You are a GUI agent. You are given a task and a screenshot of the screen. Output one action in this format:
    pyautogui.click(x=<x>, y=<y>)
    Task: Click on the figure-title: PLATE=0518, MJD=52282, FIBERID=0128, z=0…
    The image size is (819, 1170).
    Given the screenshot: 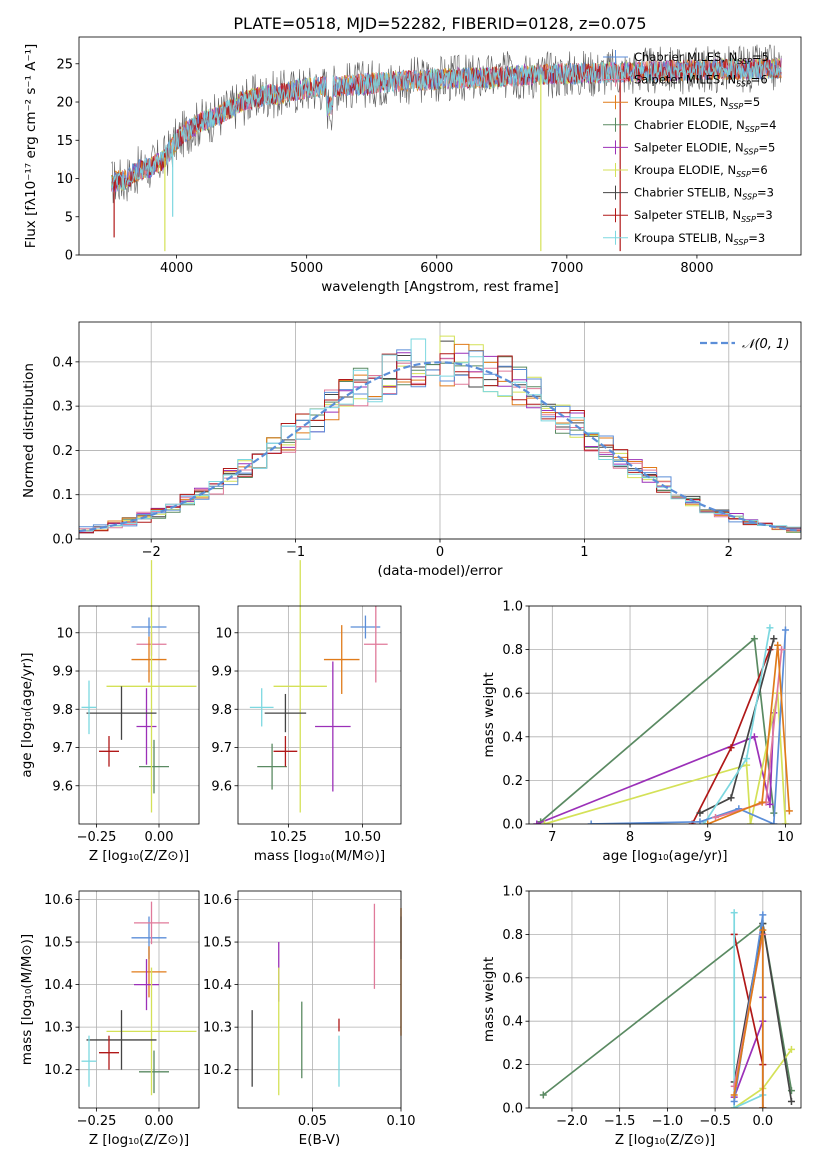 What is the action you would take?
    pyautogui.click(x=439, y=23)
    